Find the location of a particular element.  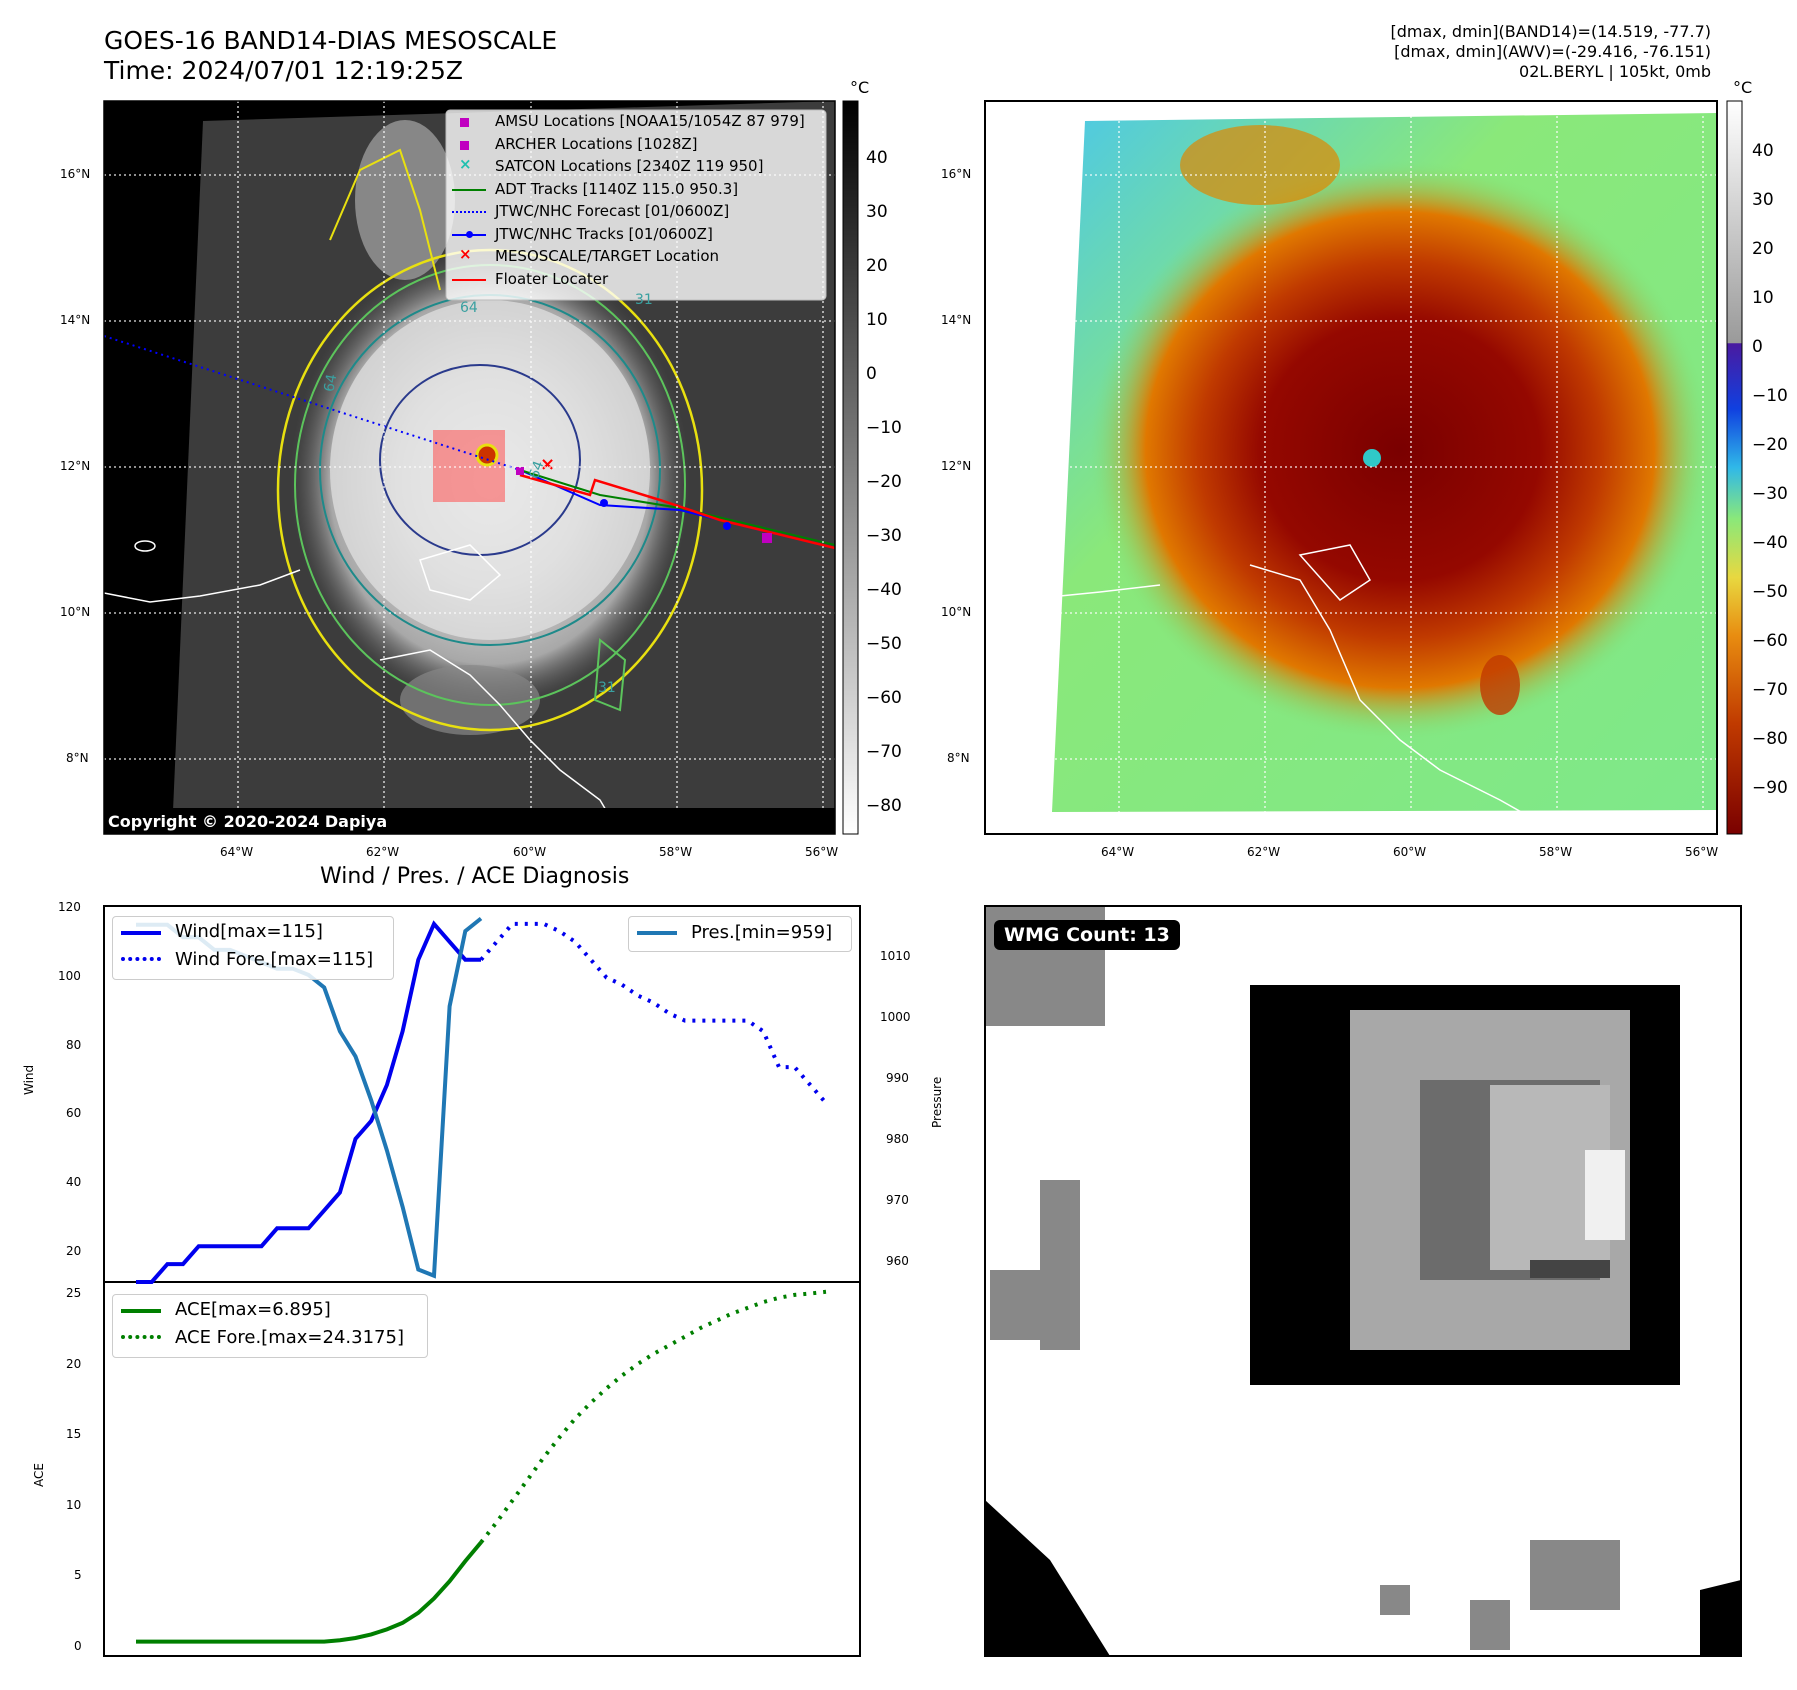

forecast-track is located at coordinates (312, 403).